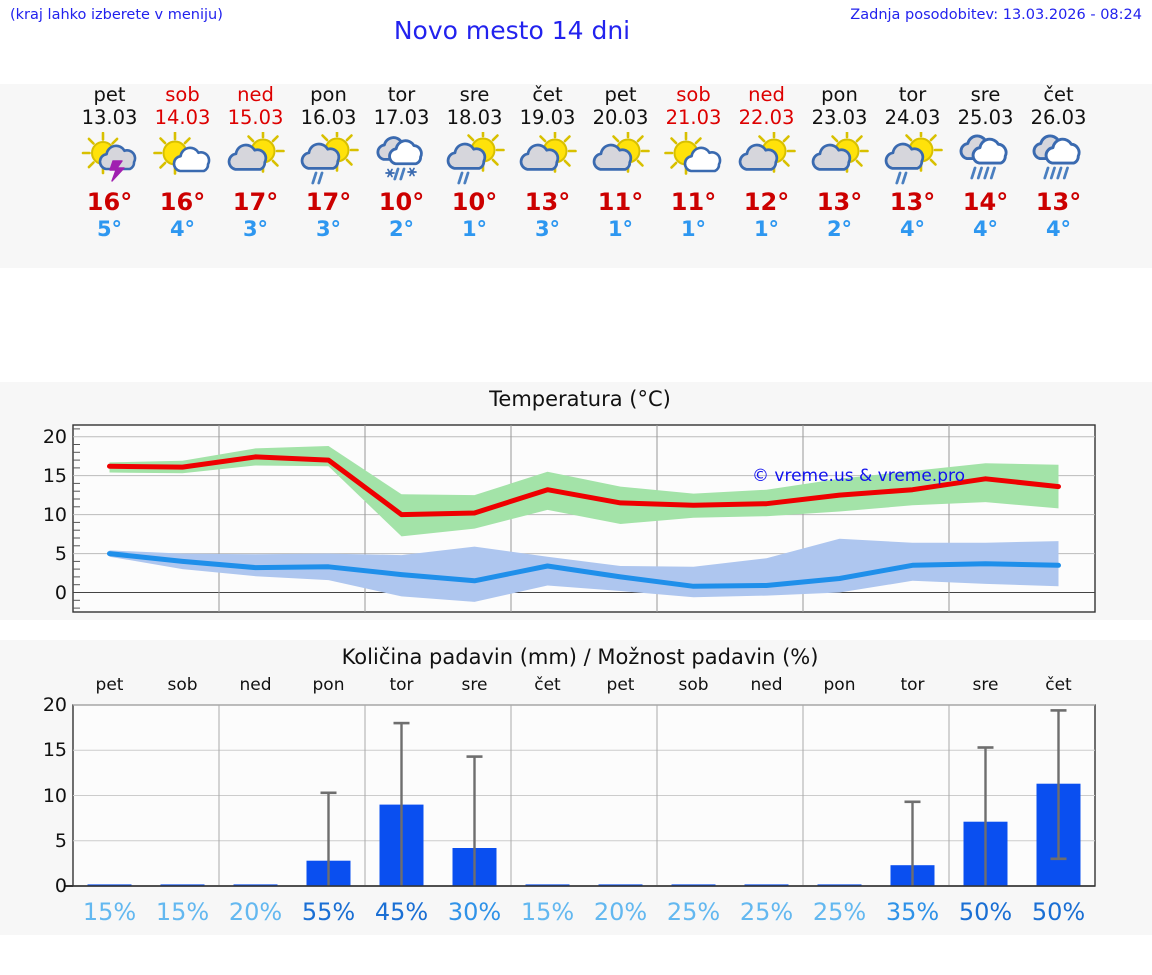 Image resolution: width=1152 pixels, height=975 pixels. What do you see at coordinates (985, 912) in the screenshot?
I see `precipitation-probability: 50%` at bounding box center [985, 912].